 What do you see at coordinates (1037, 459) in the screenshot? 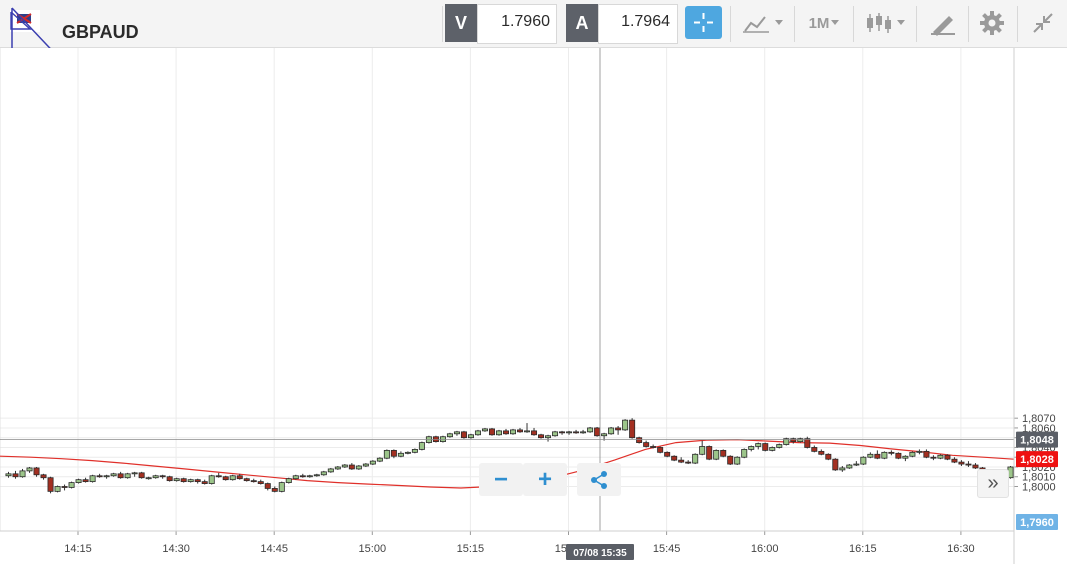
I see `ma-price-label-bg` at bounding box center [1037, 459].